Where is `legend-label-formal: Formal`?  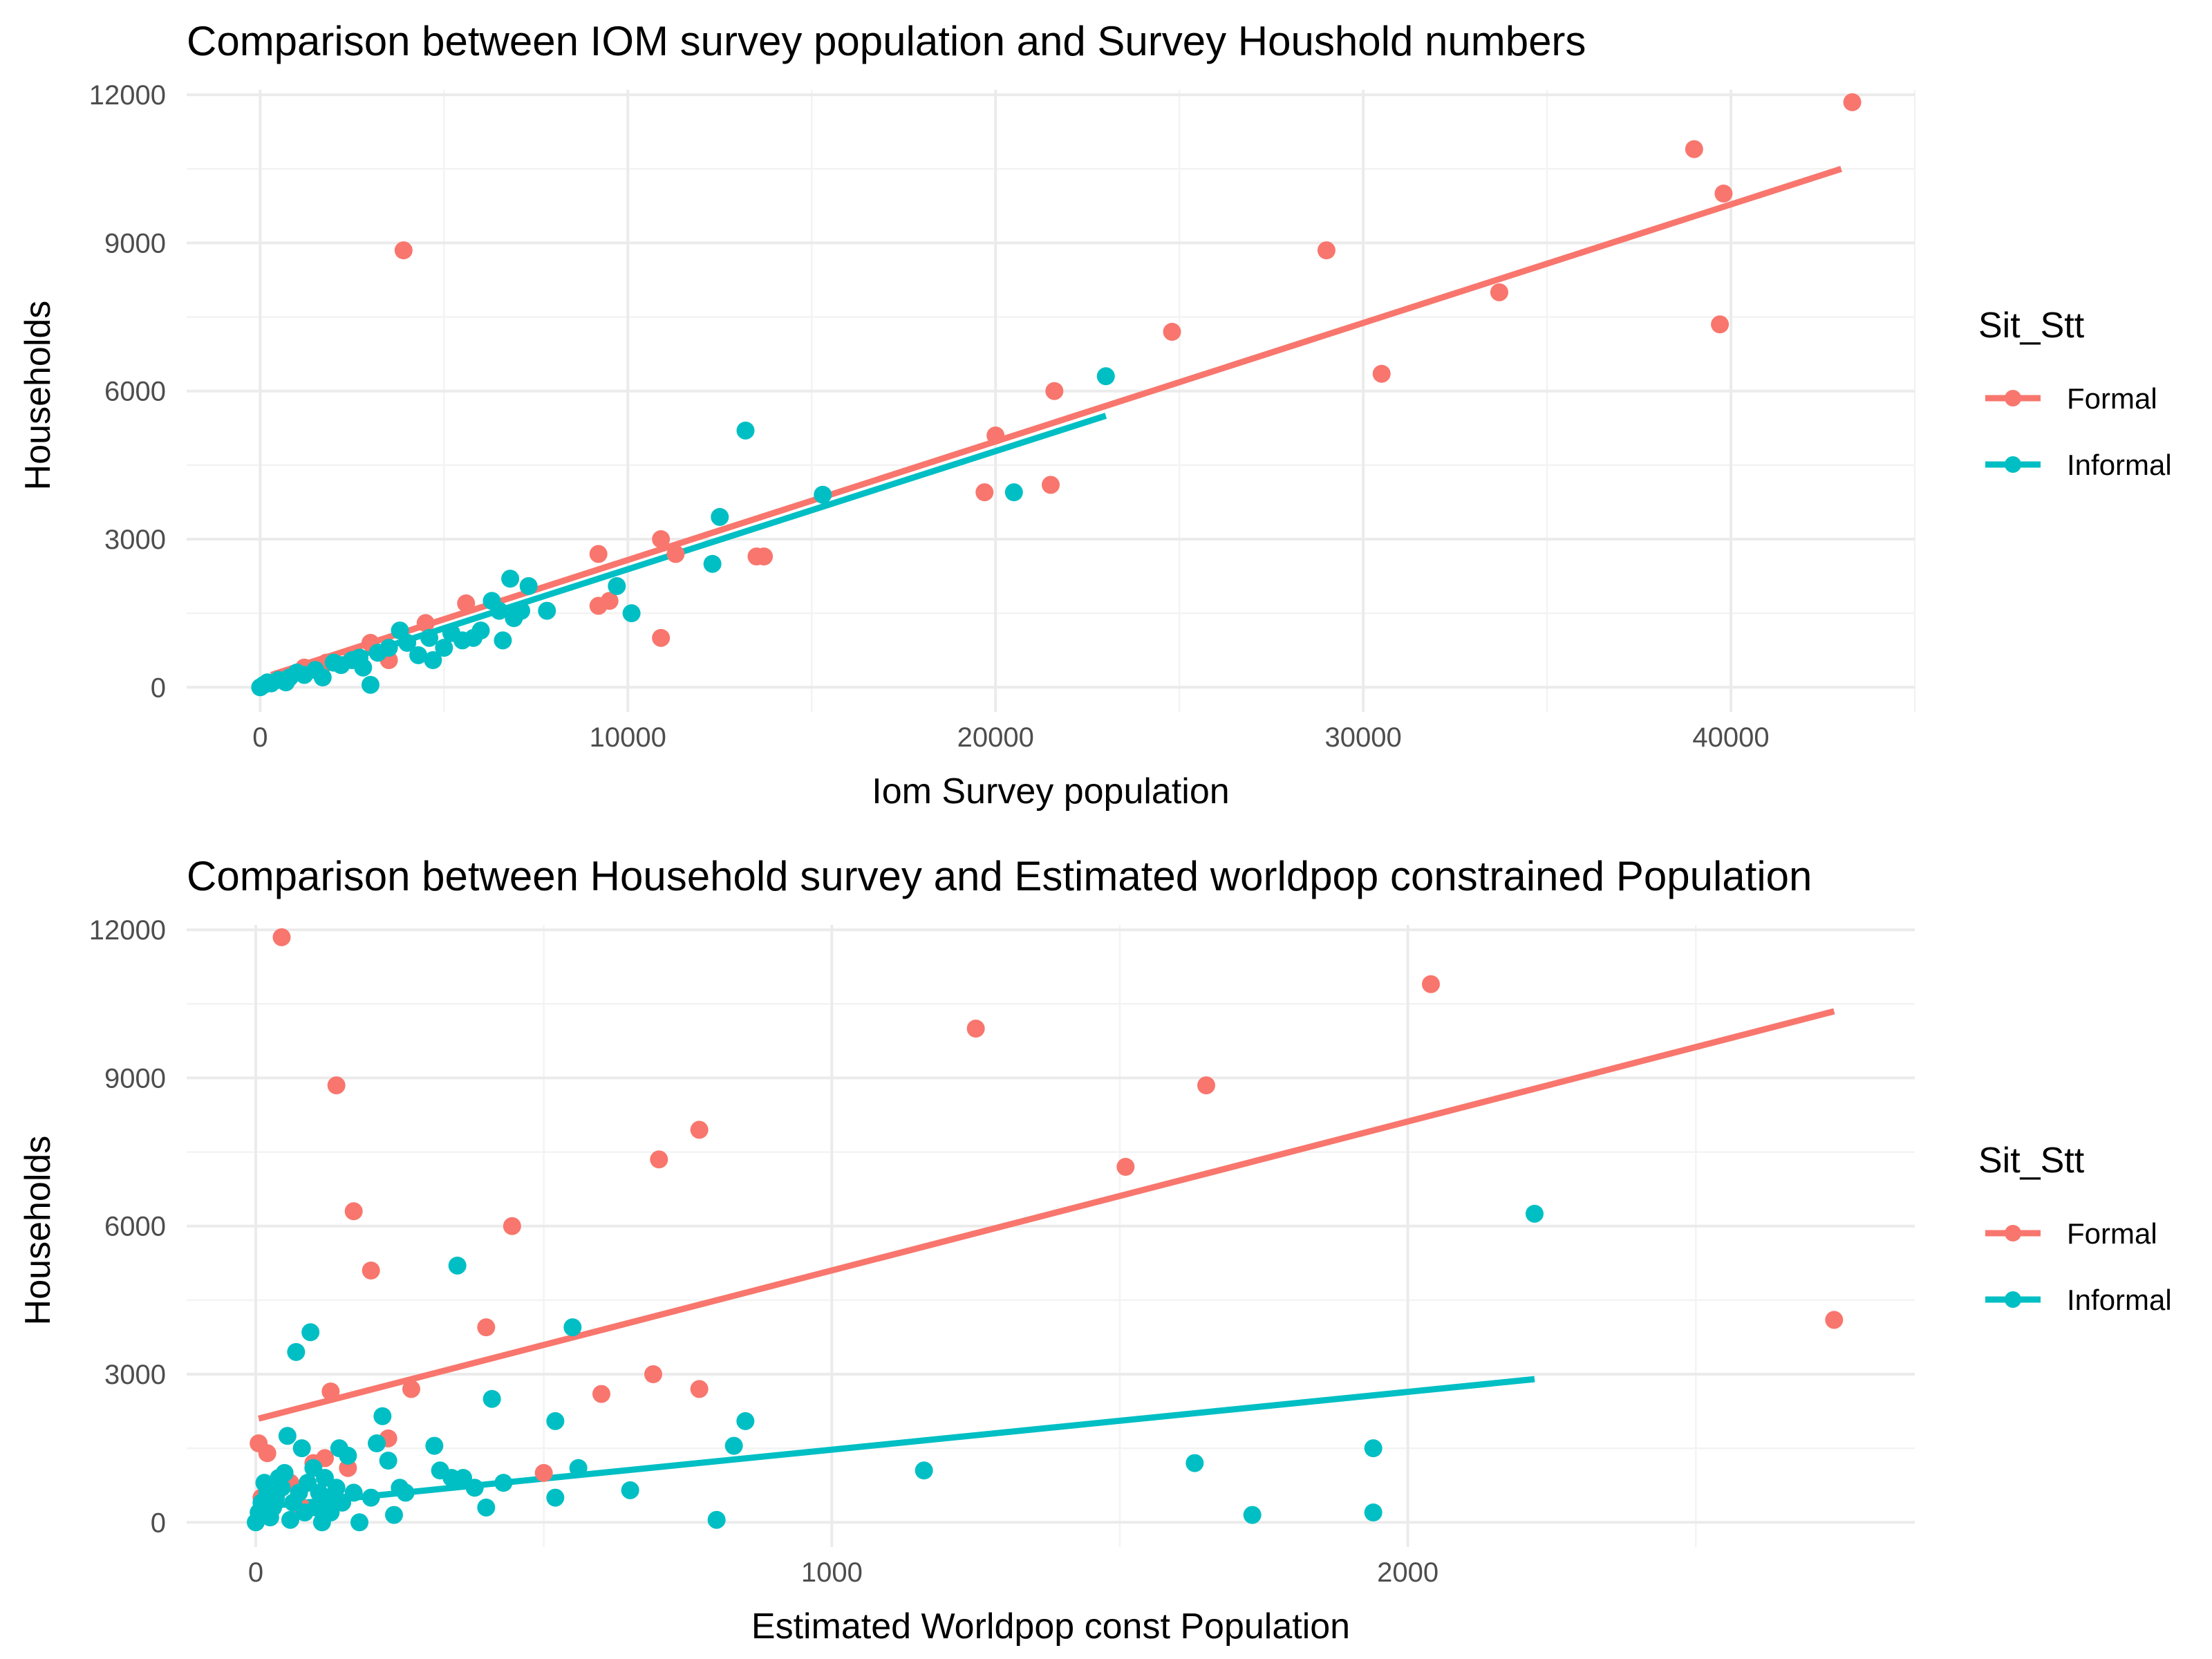
legend-label-formal: Formal is located at coordinates (2112, 398).